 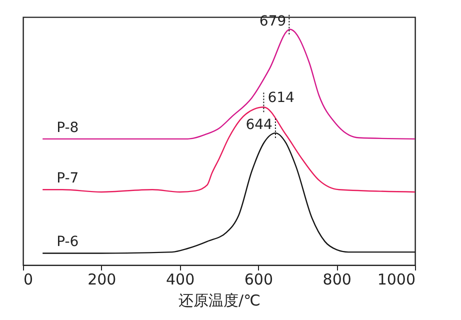 I want to click on x-tick-label: 400, so click(x=180, y=279).